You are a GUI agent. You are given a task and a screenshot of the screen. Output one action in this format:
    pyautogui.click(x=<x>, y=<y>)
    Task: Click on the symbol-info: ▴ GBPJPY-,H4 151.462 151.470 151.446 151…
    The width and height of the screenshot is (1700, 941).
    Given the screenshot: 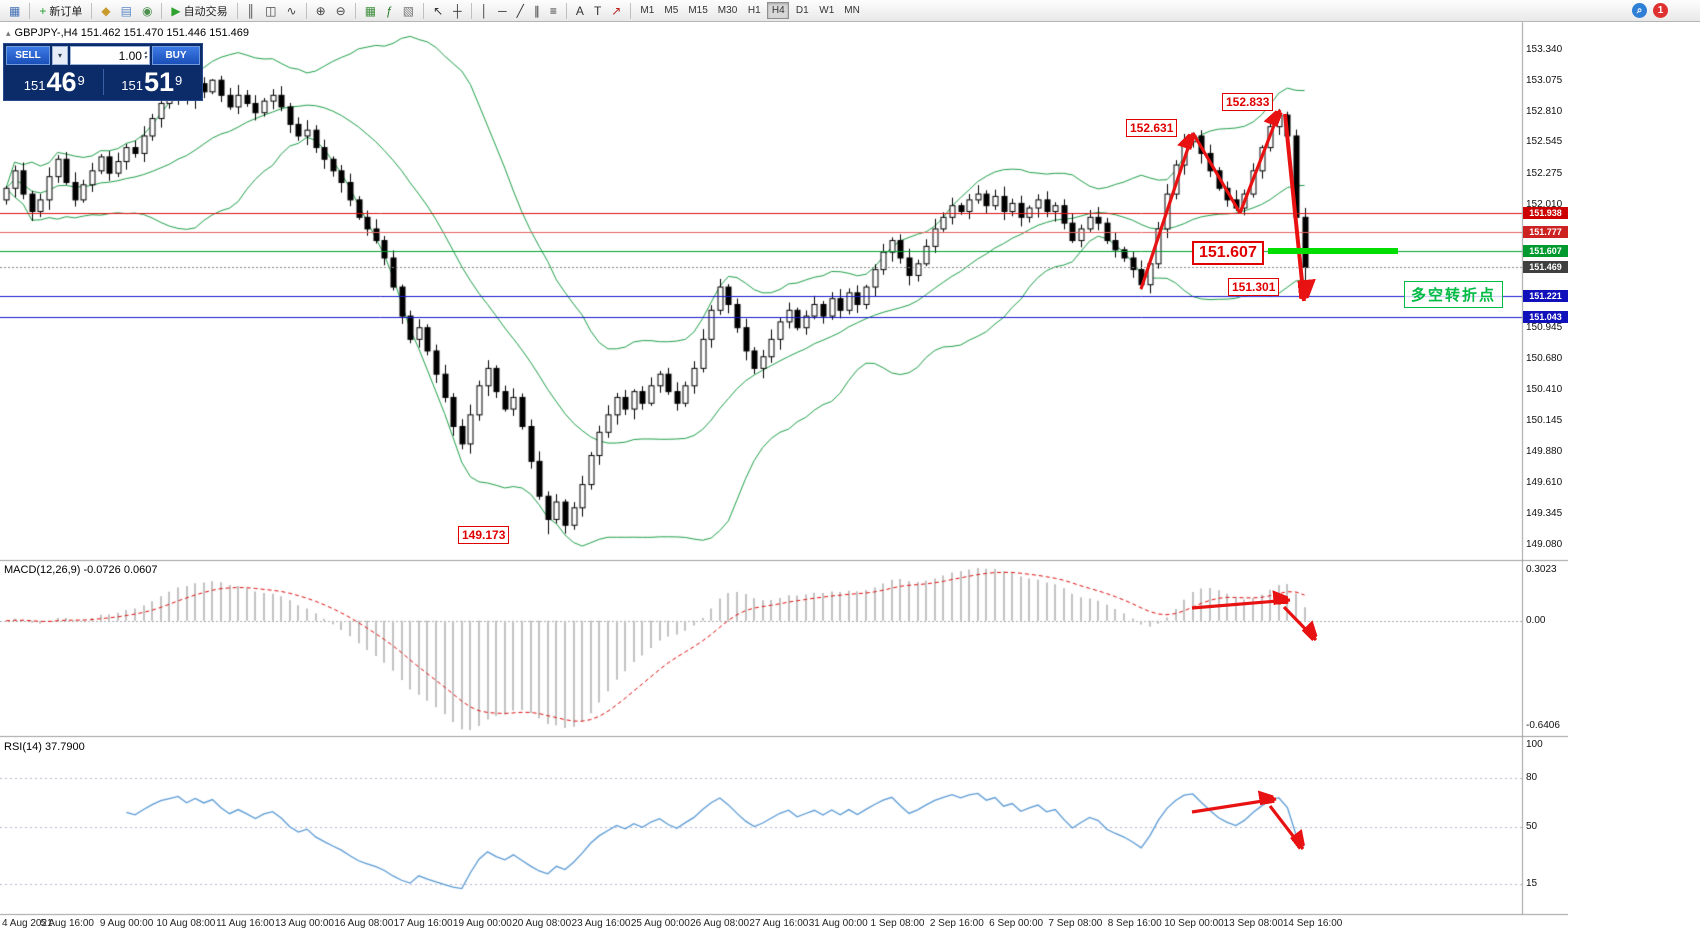 What is the action you would take?
    pyautogui.click(x=127, y=33)
    